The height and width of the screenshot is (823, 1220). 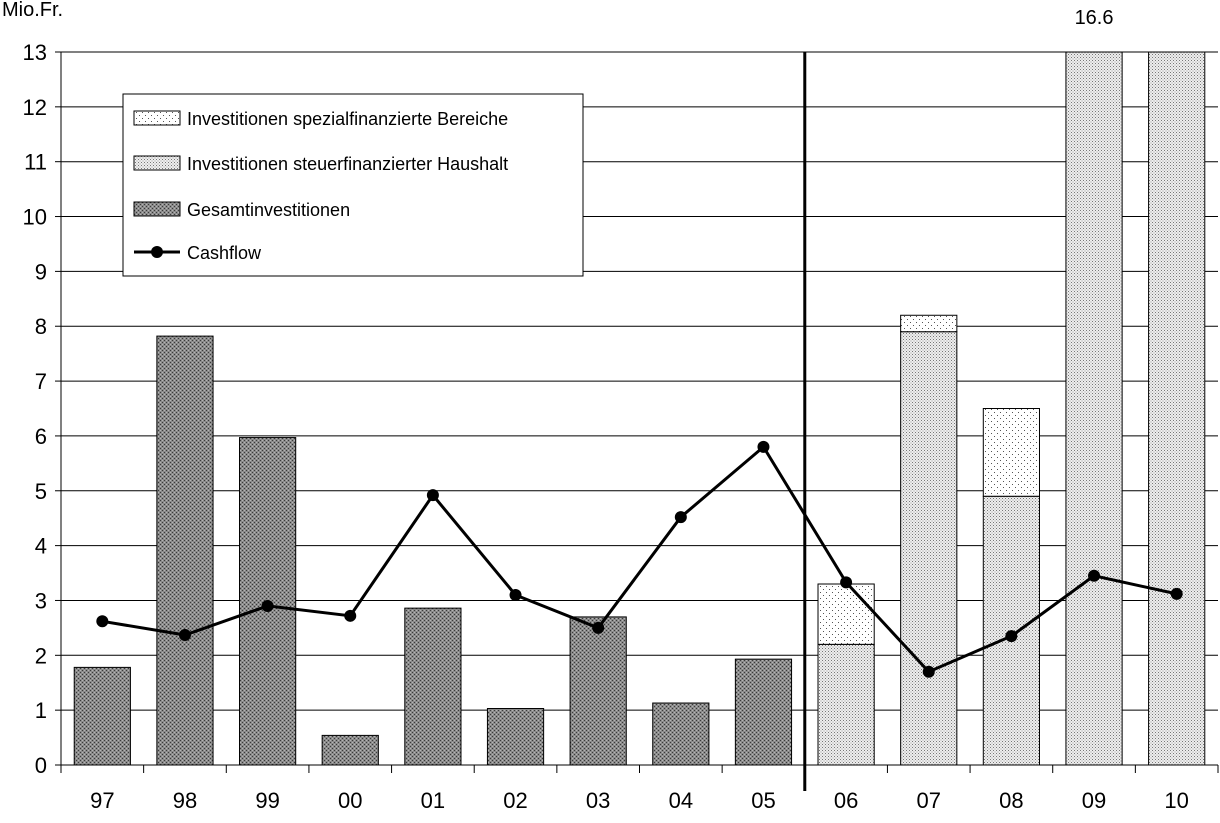 What do you see at coordinates (41, 436) in the screenshot?
I see `y-tick-label-6: 6` at bounding box center [41, 436].